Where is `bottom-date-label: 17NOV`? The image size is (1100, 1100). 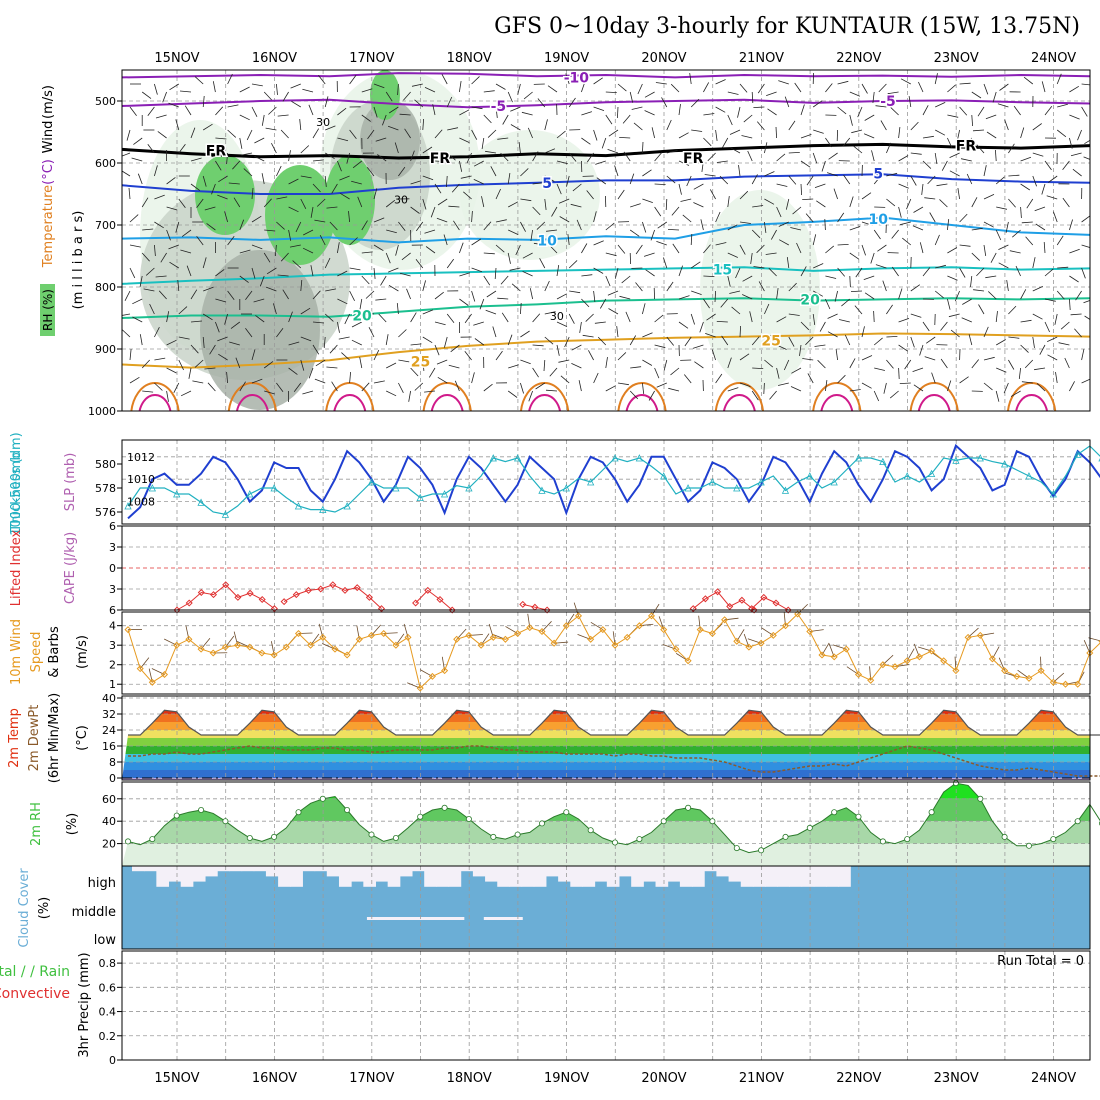
bottom-date-label: 17NOV is located at coordinates (371, 1078).